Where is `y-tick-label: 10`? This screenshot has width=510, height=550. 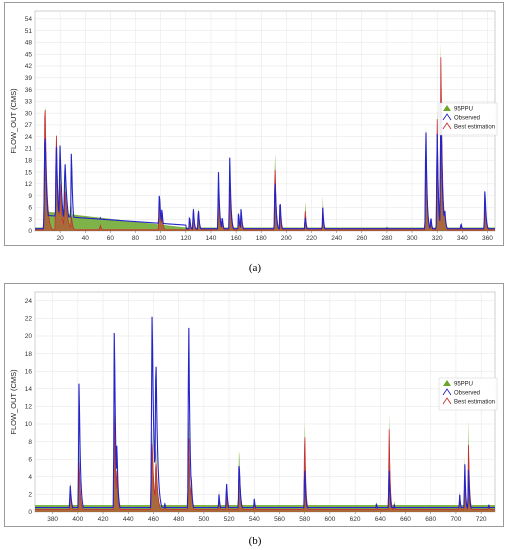
y-tick-label: 10 is located at coordinates (29, 424).